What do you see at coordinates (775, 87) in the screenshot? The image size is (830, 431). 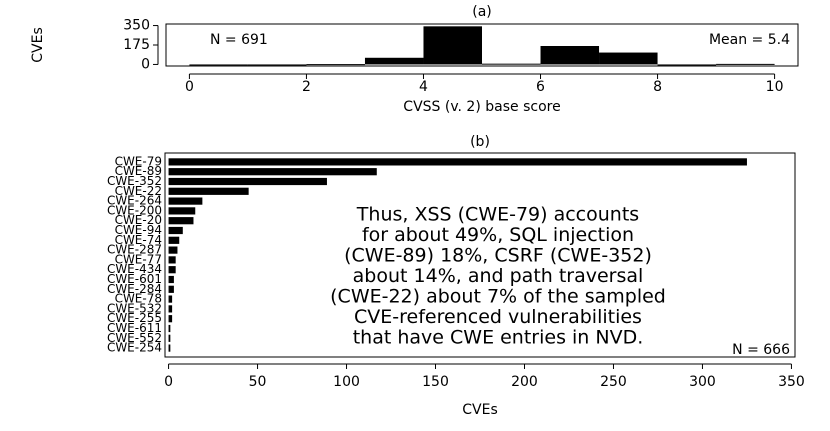 I see `x-tick-label: 10` at bounding box center [775, 87].